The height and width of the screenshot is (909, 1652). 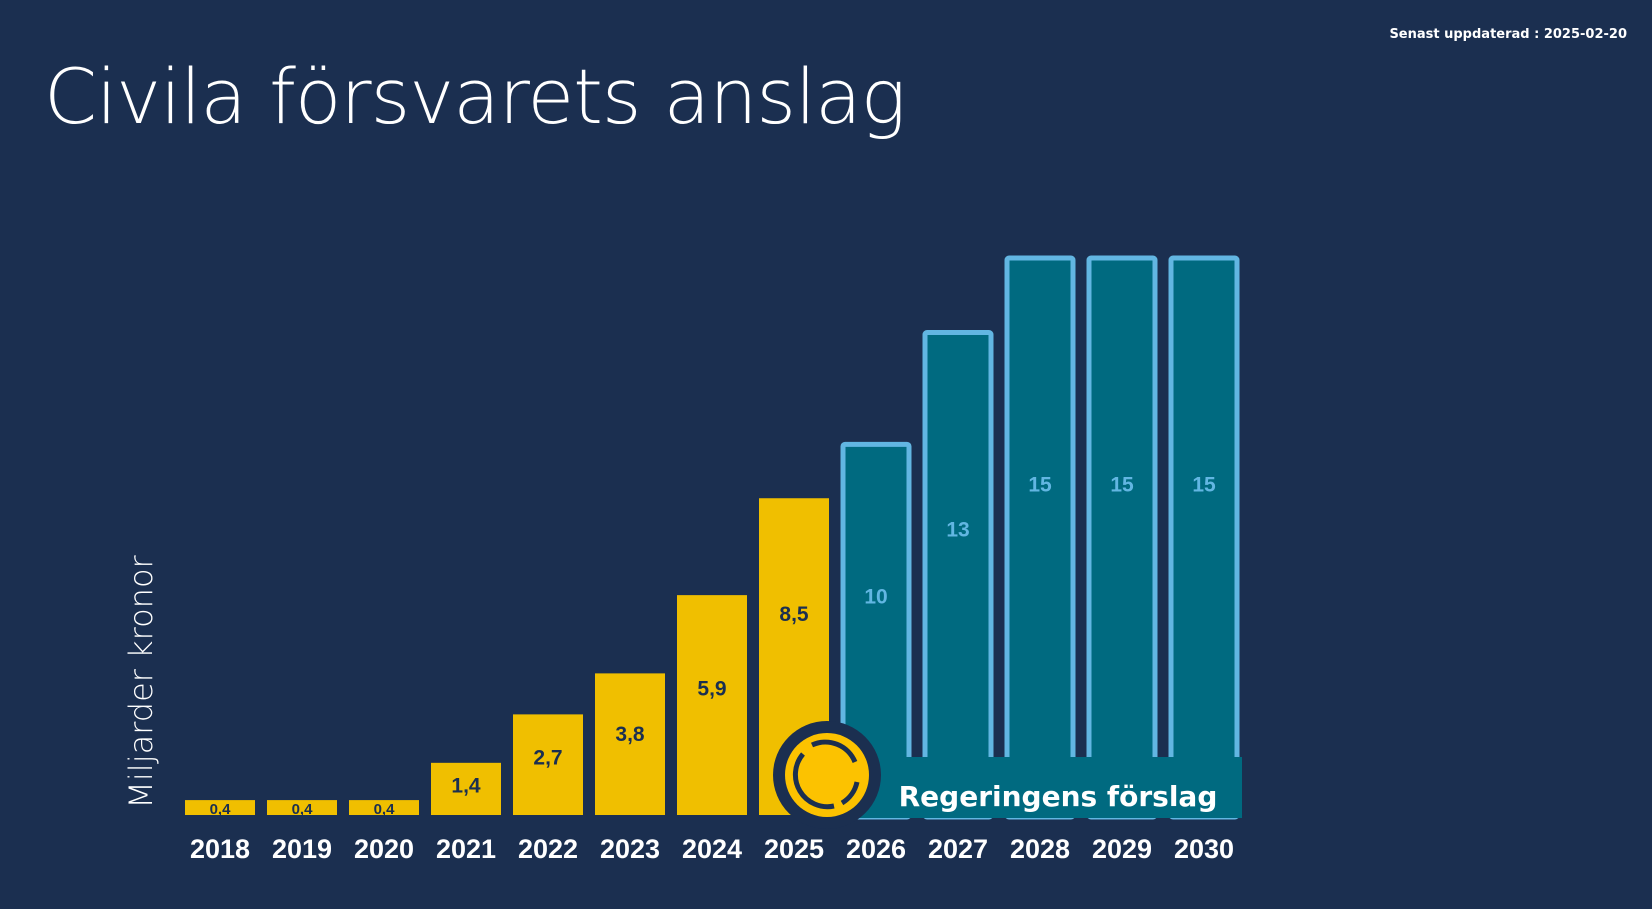 I want to click on bar-2023, so click(x=630, y=744).